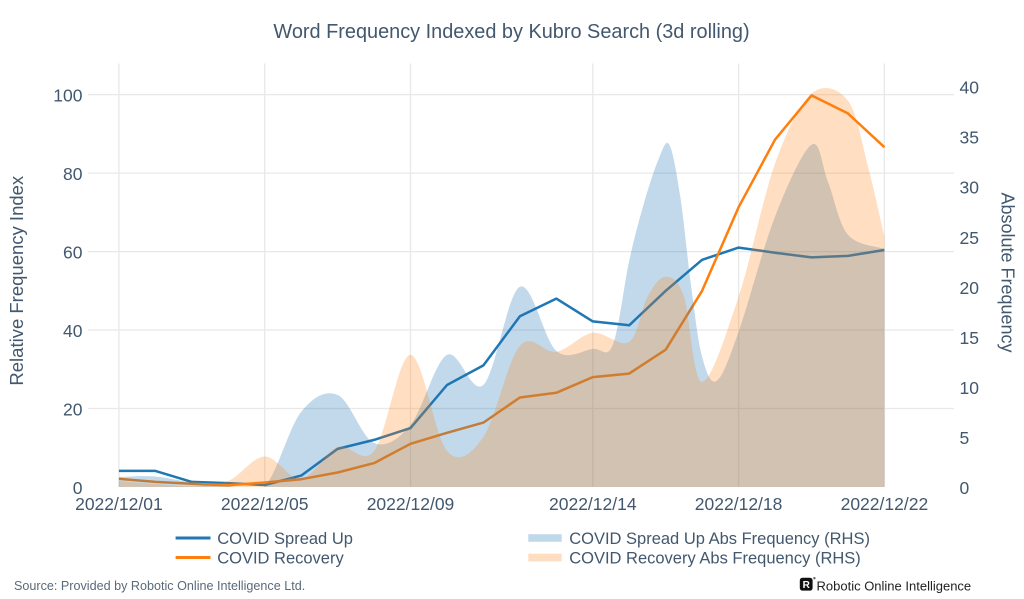 The height and width of the screenshot is (599, 1024). Describe the element at coordinates (807, 585) in the screenshot. I see `svg-text: R` at that location.